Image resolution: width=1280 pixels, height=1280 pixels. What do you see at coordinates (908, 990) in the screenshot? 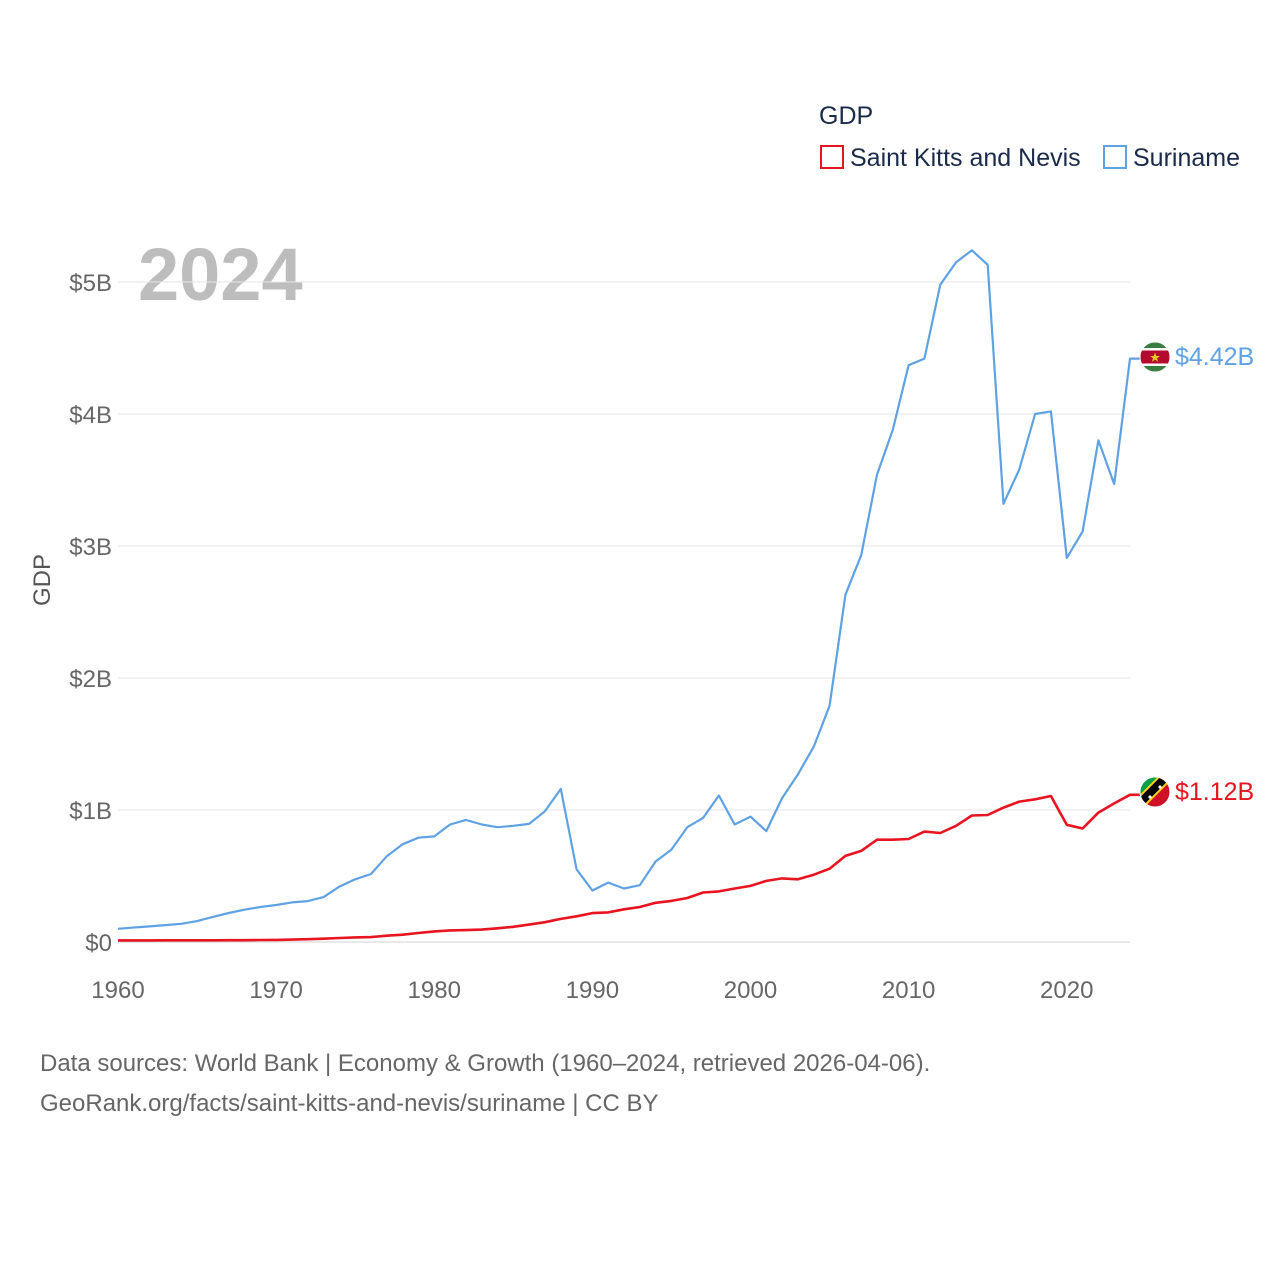
I see `x-tick-label: 2010` at bounding box center [908, 990].